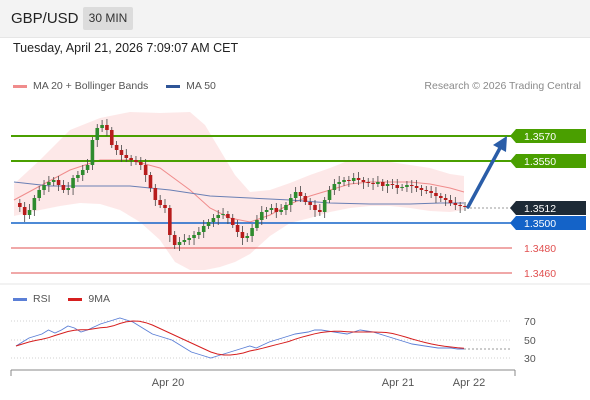  What do you see at coordinates (540, 274) in the screenshot?
I see `level-tag-label: 1.3460` at bounding box center [540, 274].